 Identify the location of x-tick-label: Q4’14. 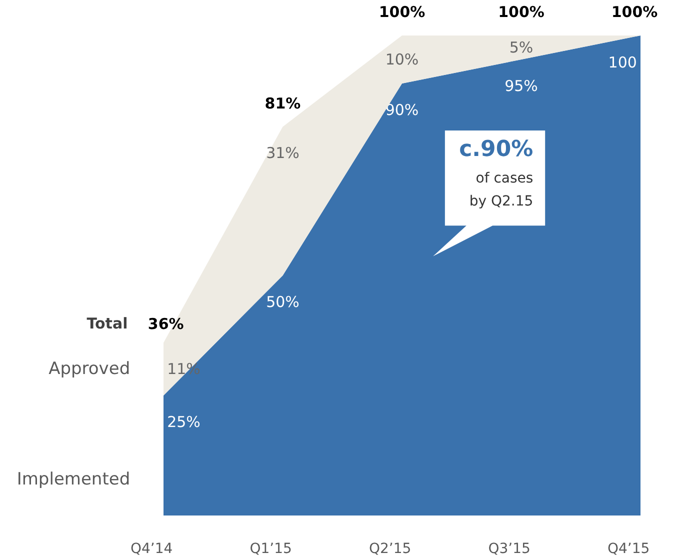
(151, 549).